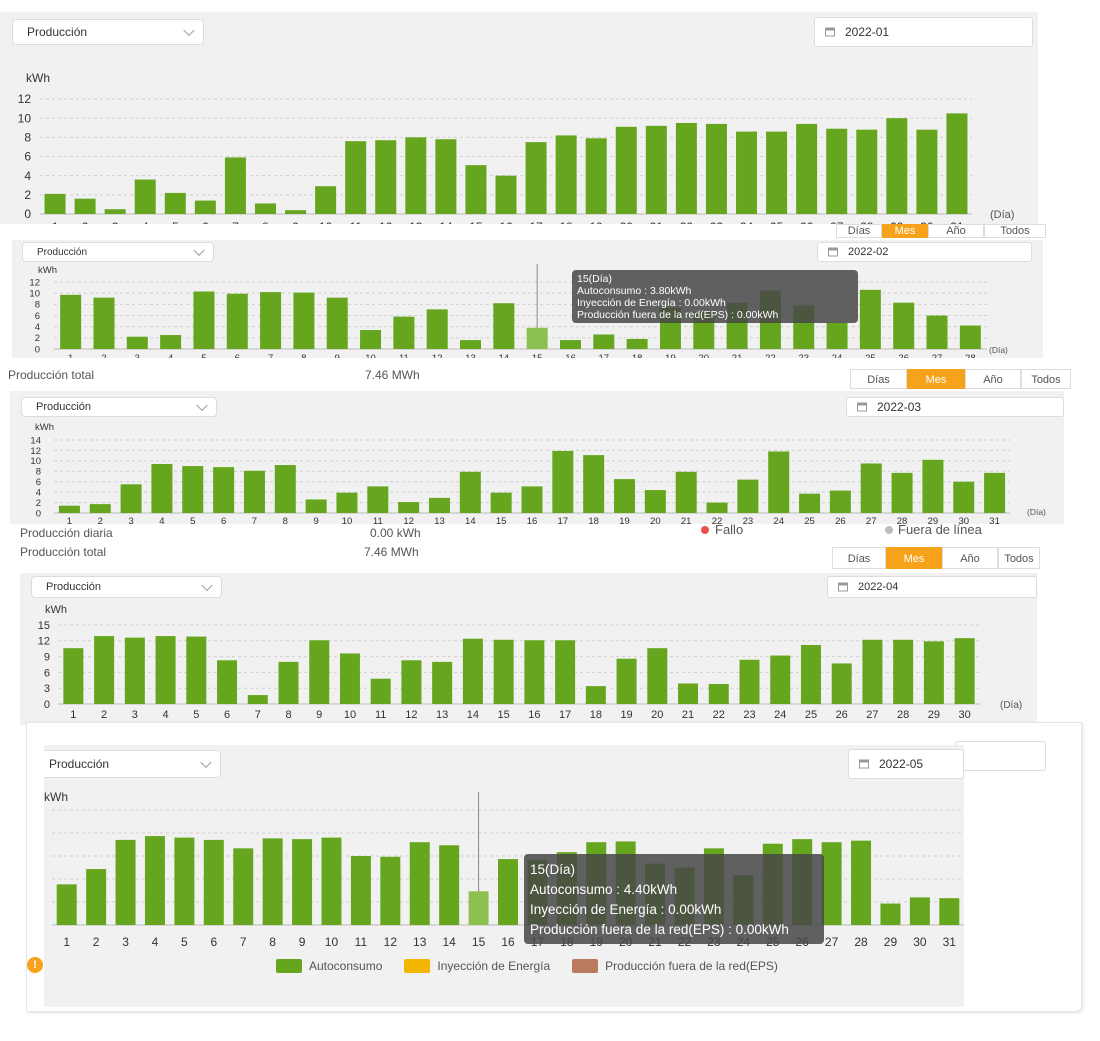  Describe the element at coordinates (1000, 756) in the screenshot. I see `month-picker-outer` at that location.